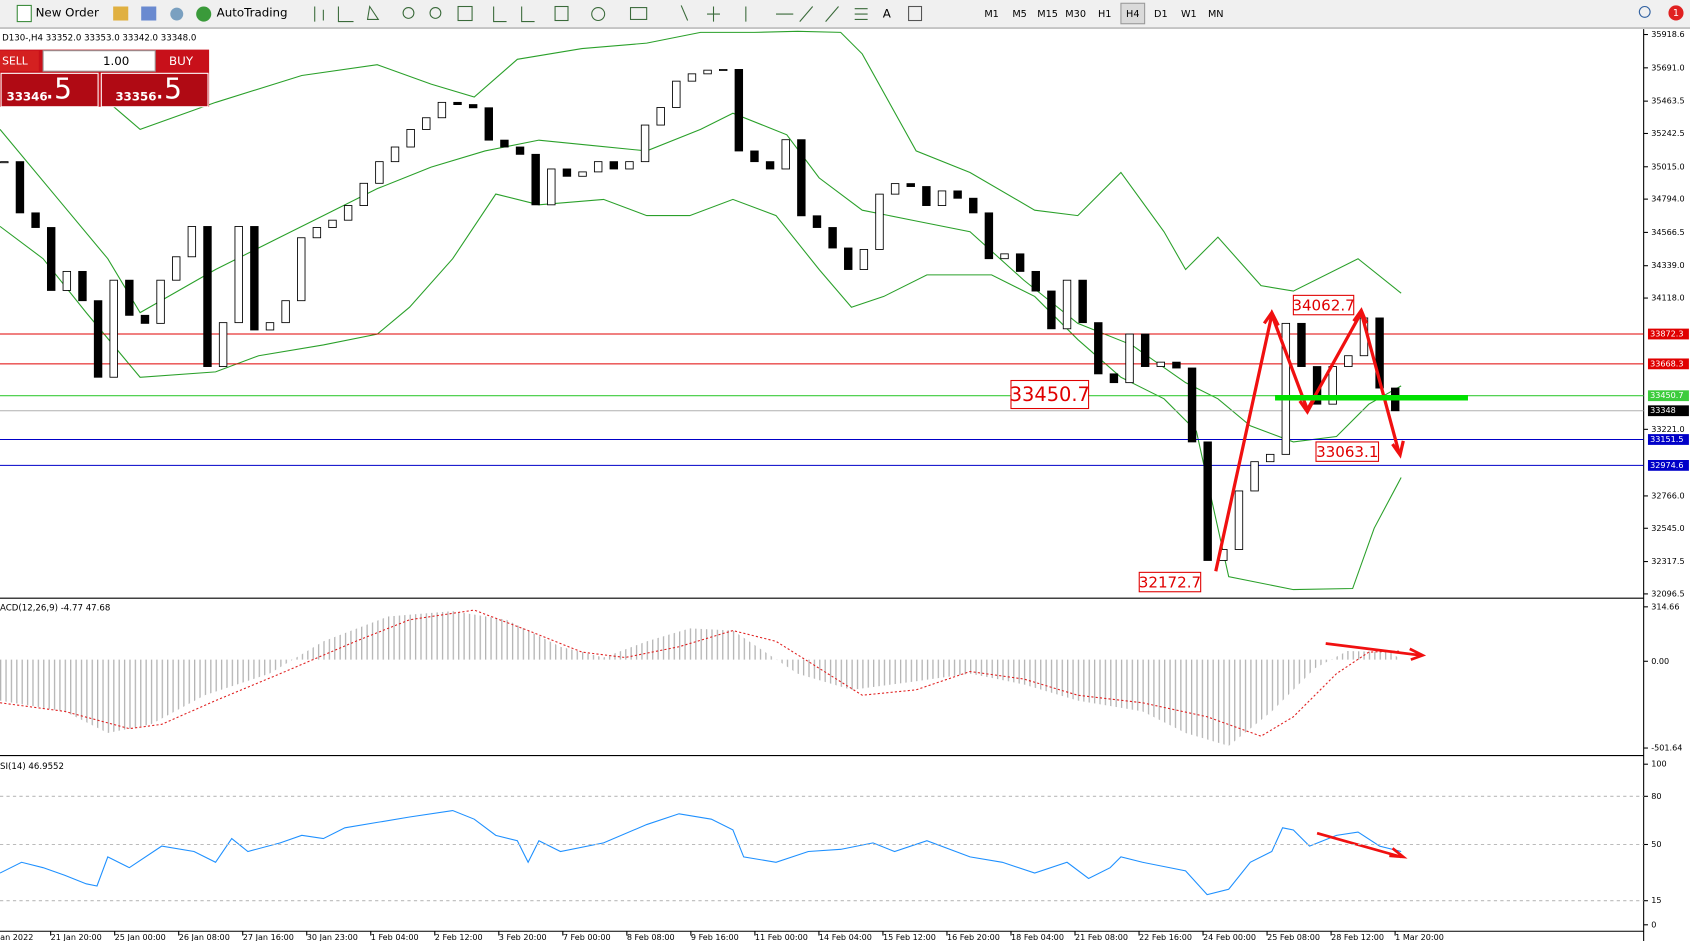 The image size is (1690, 941). I want to click on ask-pips: .5, so click(168, 89).